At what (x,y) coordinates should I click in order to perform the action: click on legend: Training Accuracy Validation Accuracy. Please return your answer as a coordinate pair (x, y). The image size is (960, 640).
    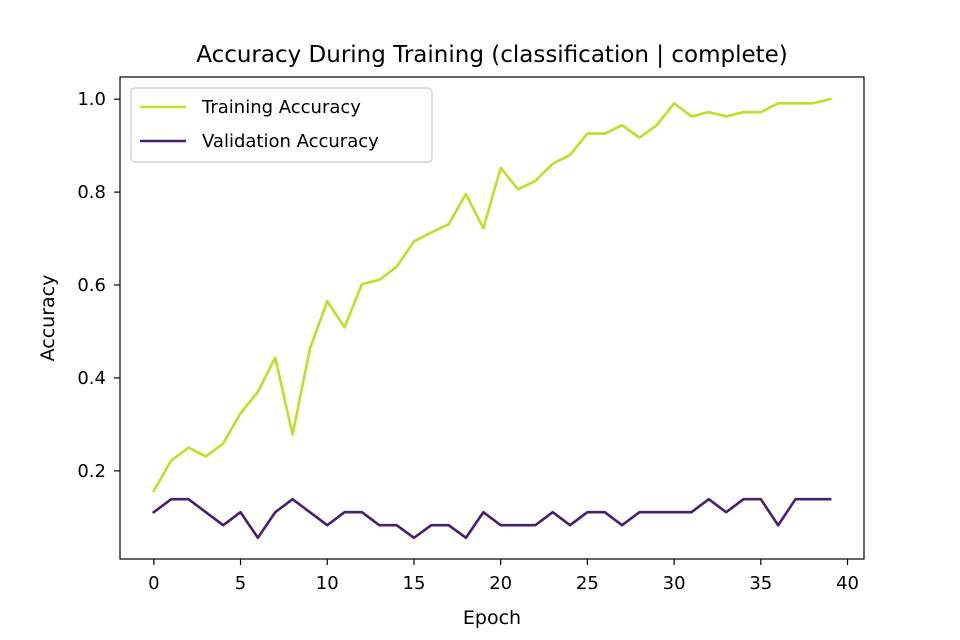
    Looking at the image, I should click on (281, 125).